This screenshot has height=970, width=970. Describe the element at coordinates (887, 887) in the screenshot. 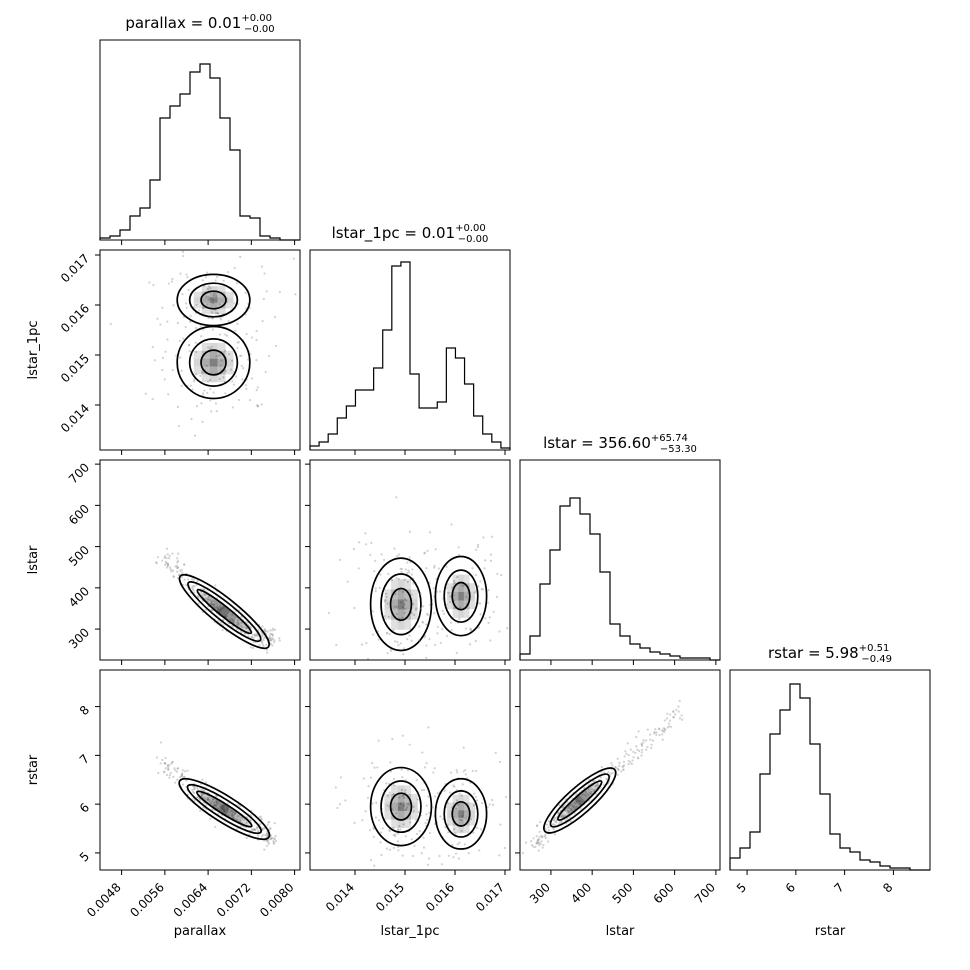

I see `x-tick-label-rstar: 8` at that location.